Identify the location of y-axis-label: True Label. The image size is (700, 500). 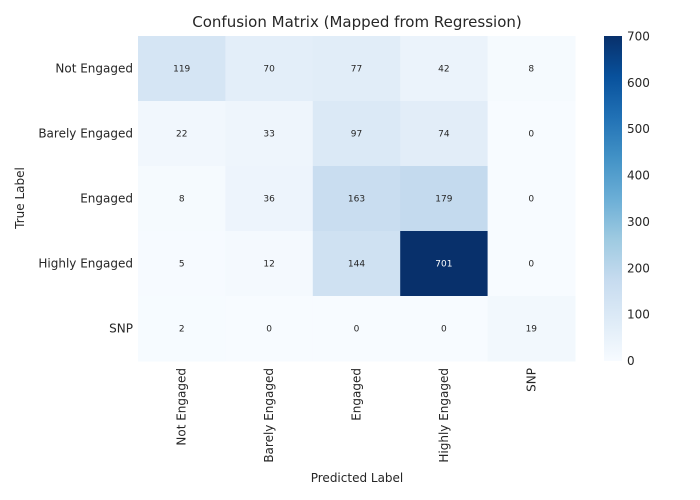
(20, 198).